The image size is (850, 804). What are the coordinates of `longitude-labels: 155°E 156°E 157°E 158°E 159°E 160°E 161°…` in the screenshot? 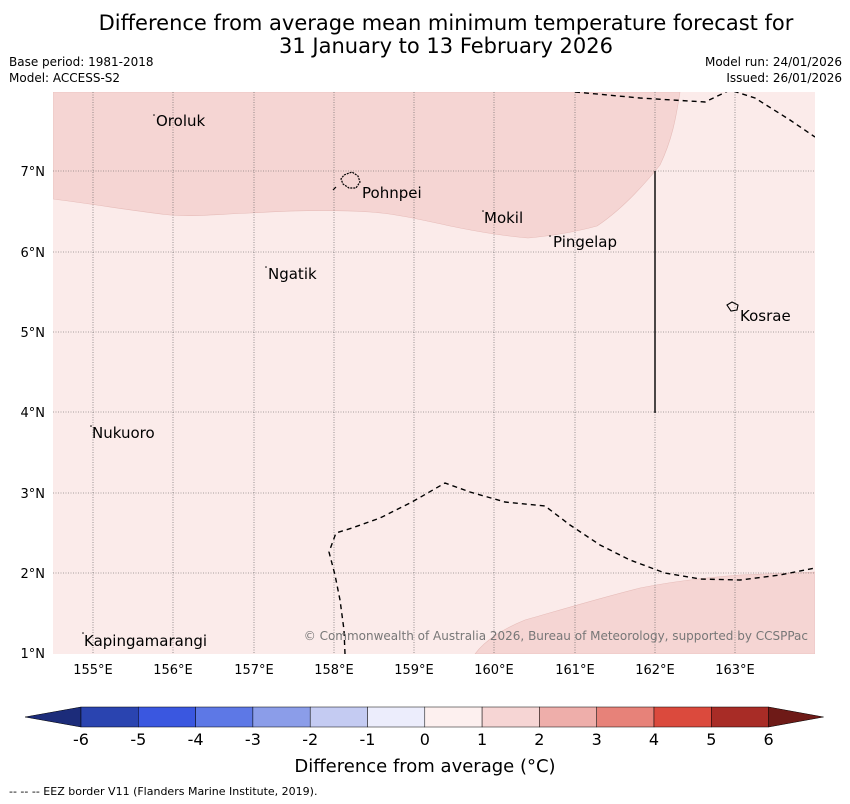 It's located at (414, 670).